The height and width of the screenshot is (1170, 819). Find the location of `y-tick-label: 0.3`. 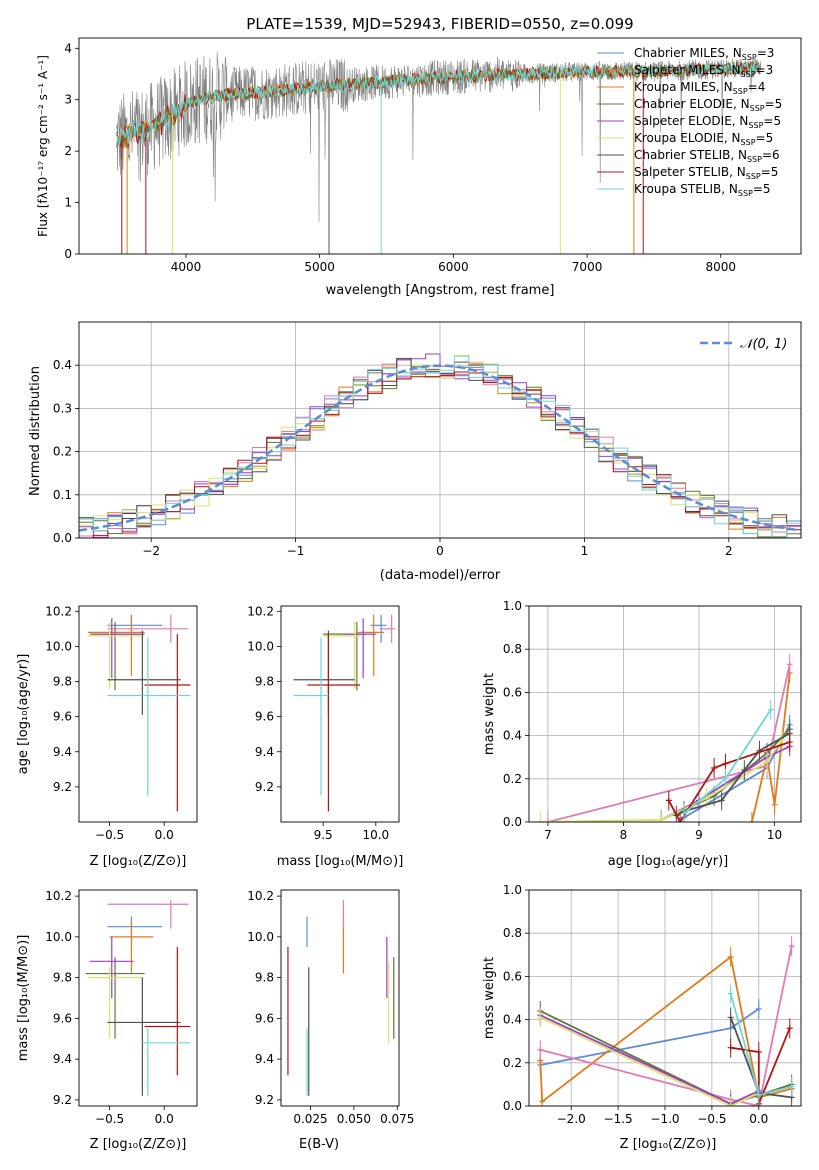

y-tick-label: 0.3 is located at coordinates (62, 408).